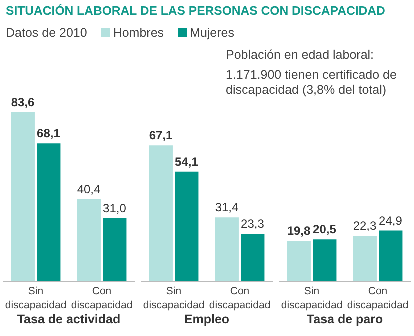  Describe the element at coordinates (365, 226) in the screenshot. I see `data-label: 22,3` at that location.